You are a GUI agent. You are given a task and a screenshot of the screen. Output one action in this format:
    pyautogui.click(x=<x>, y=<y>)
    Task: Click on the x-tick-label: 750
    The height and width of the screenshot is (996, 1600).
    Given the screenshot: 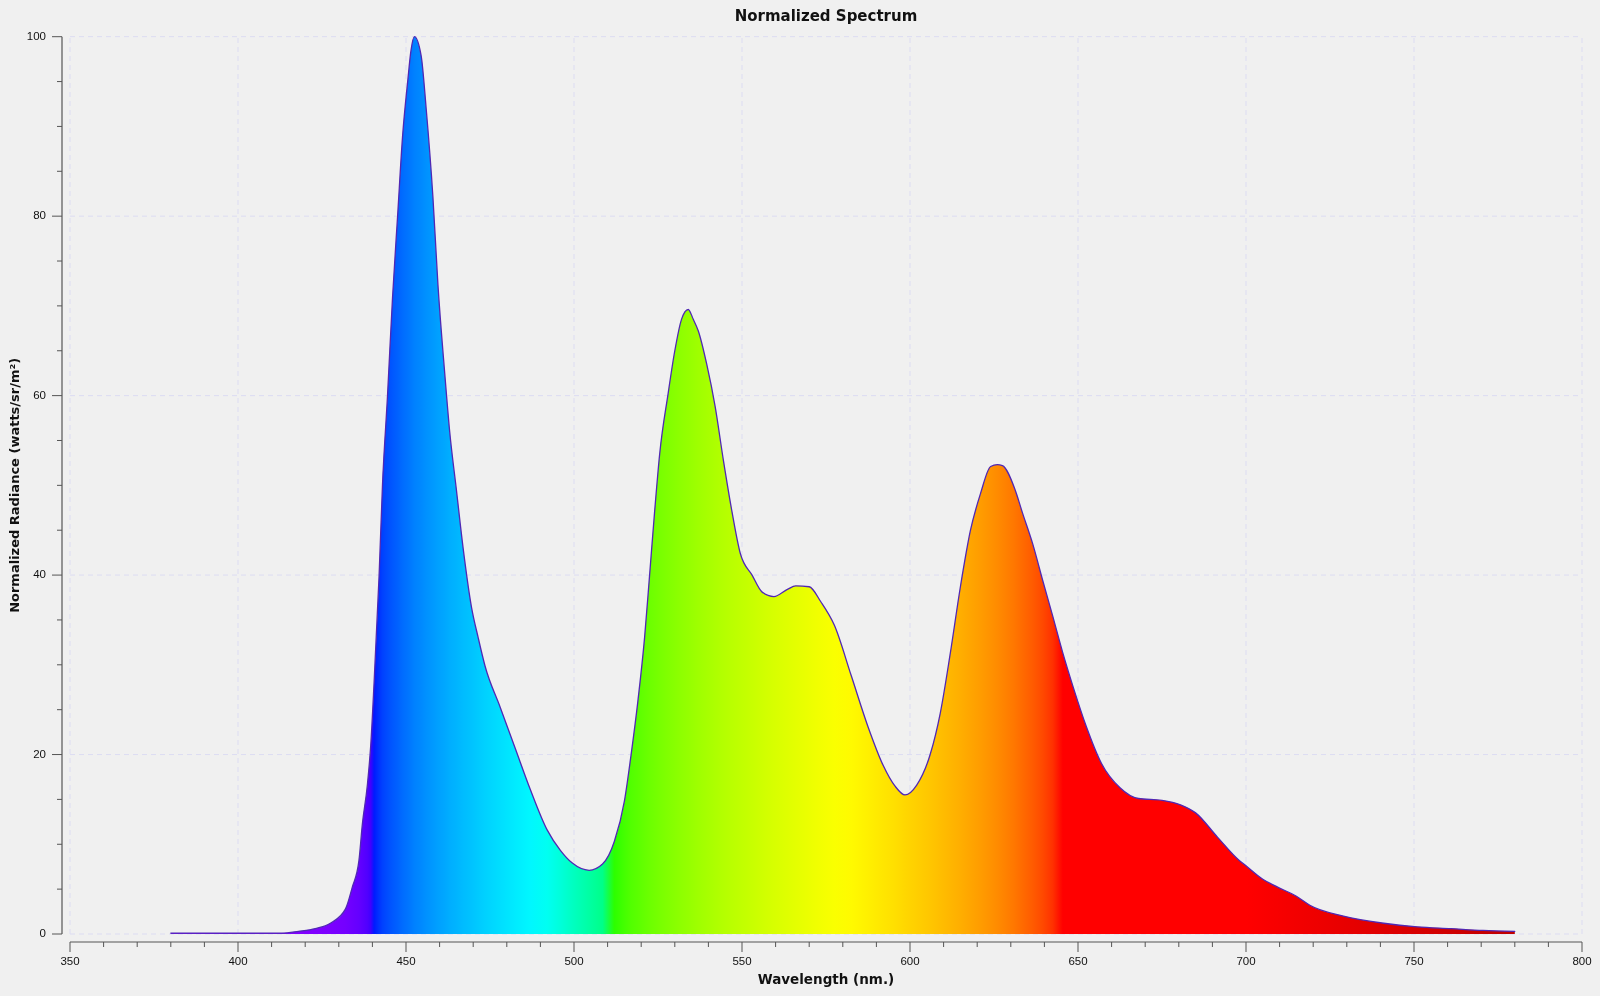 What is the action you would take?
    pyautogui.click(x=1414, y=961)
    